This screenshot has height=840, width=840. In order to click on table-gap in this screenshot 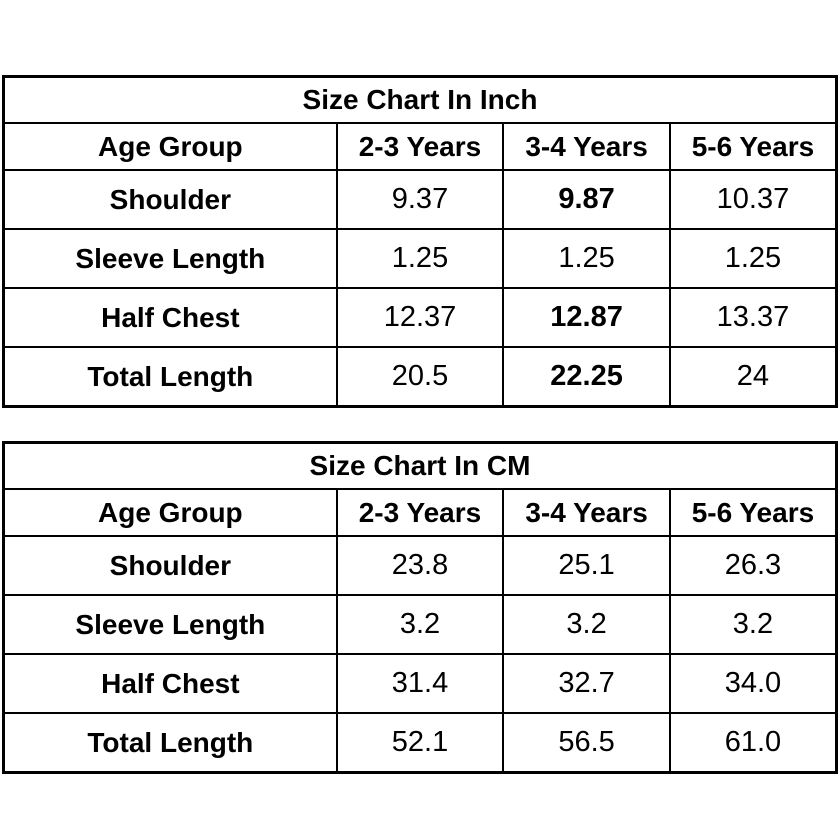, I will do `click(420, 424)`.